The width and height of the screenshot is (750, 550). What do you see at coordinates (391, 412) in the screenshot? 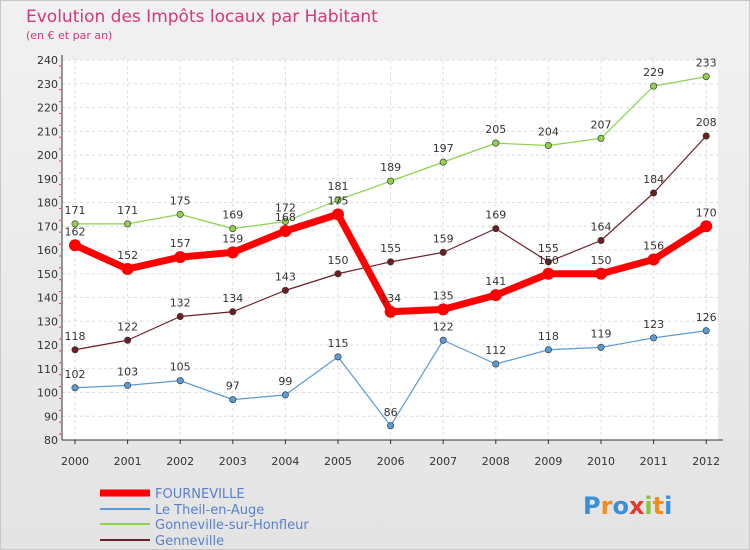
I see `data-label: 86` at bounding box center [391, 412].